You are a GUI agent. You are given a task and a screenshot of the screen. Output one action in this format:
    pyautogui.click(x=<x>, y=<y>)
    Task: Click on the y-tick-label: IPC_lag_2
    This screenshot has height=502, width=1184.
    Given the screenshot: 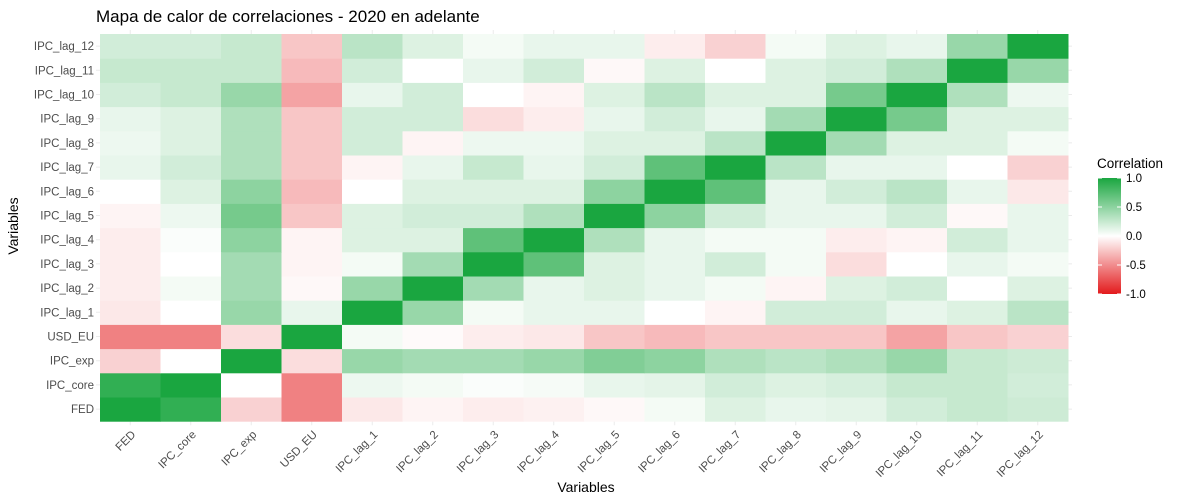 What is the action you would take?
    pyautogui.click(x=67, y=289)
    